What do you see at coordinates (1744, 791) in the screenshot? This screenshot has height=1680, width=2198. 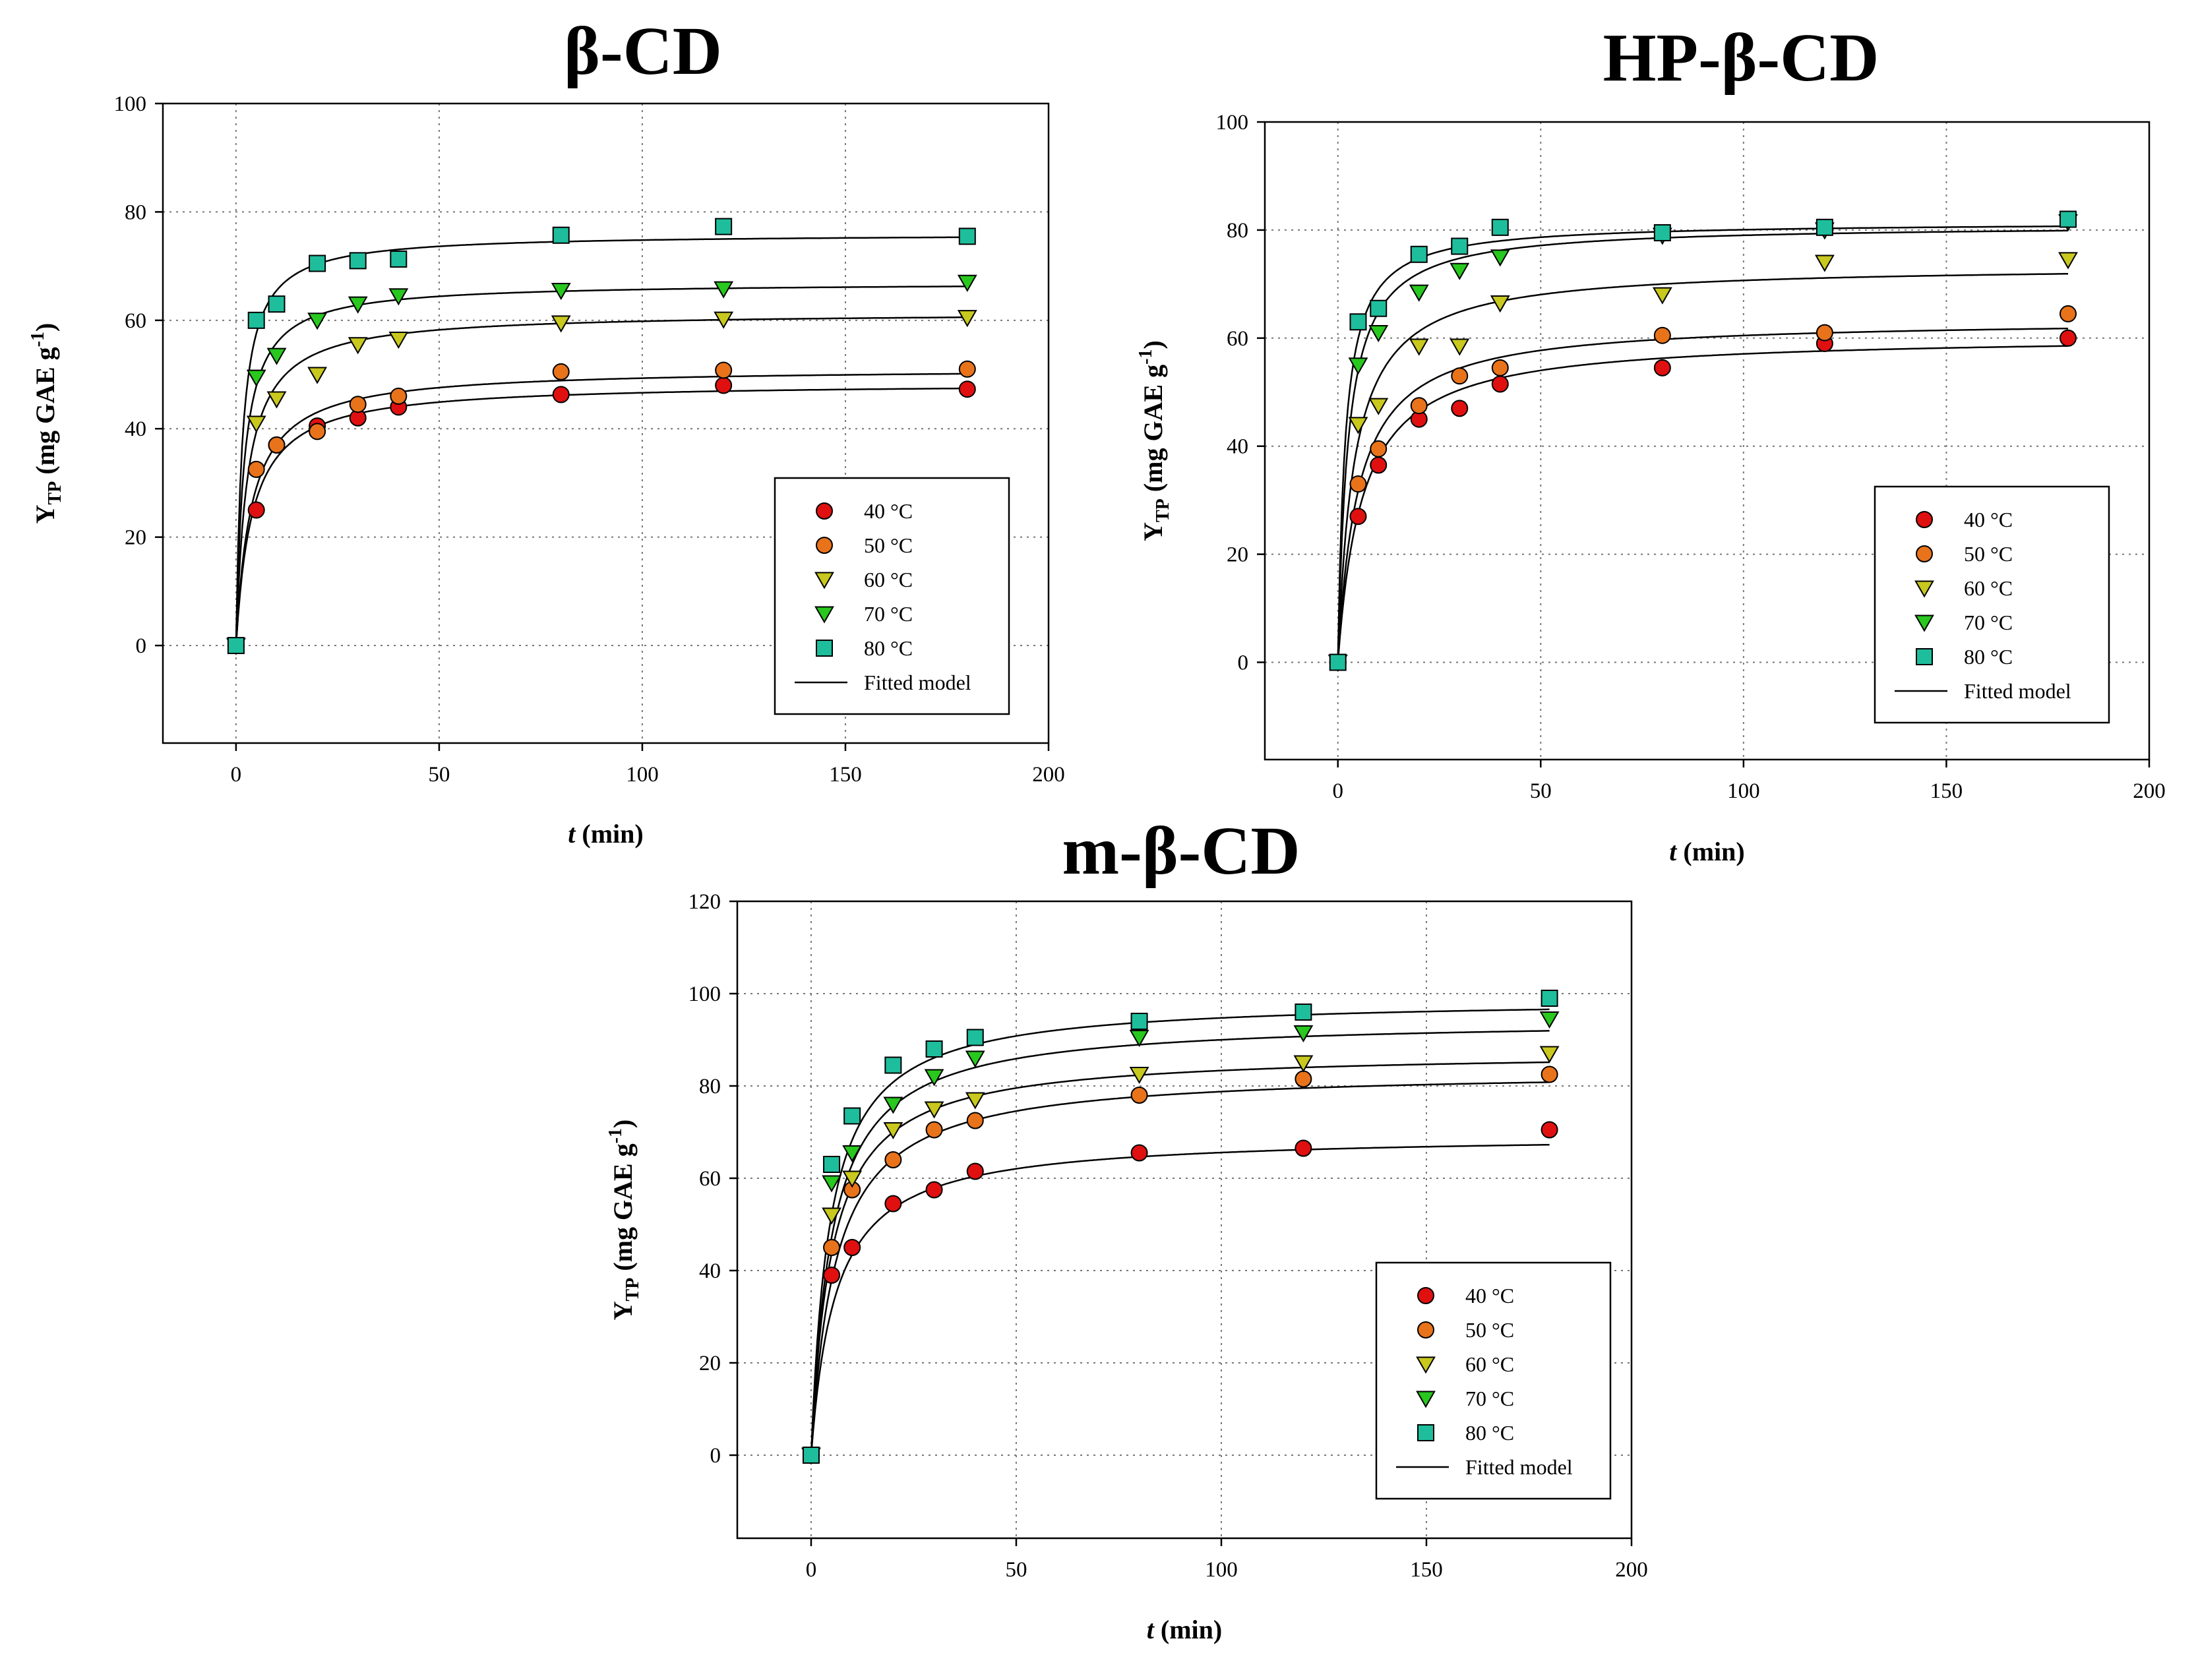 I see `x-tick-label: 100` at bounding box center [1744, 791].